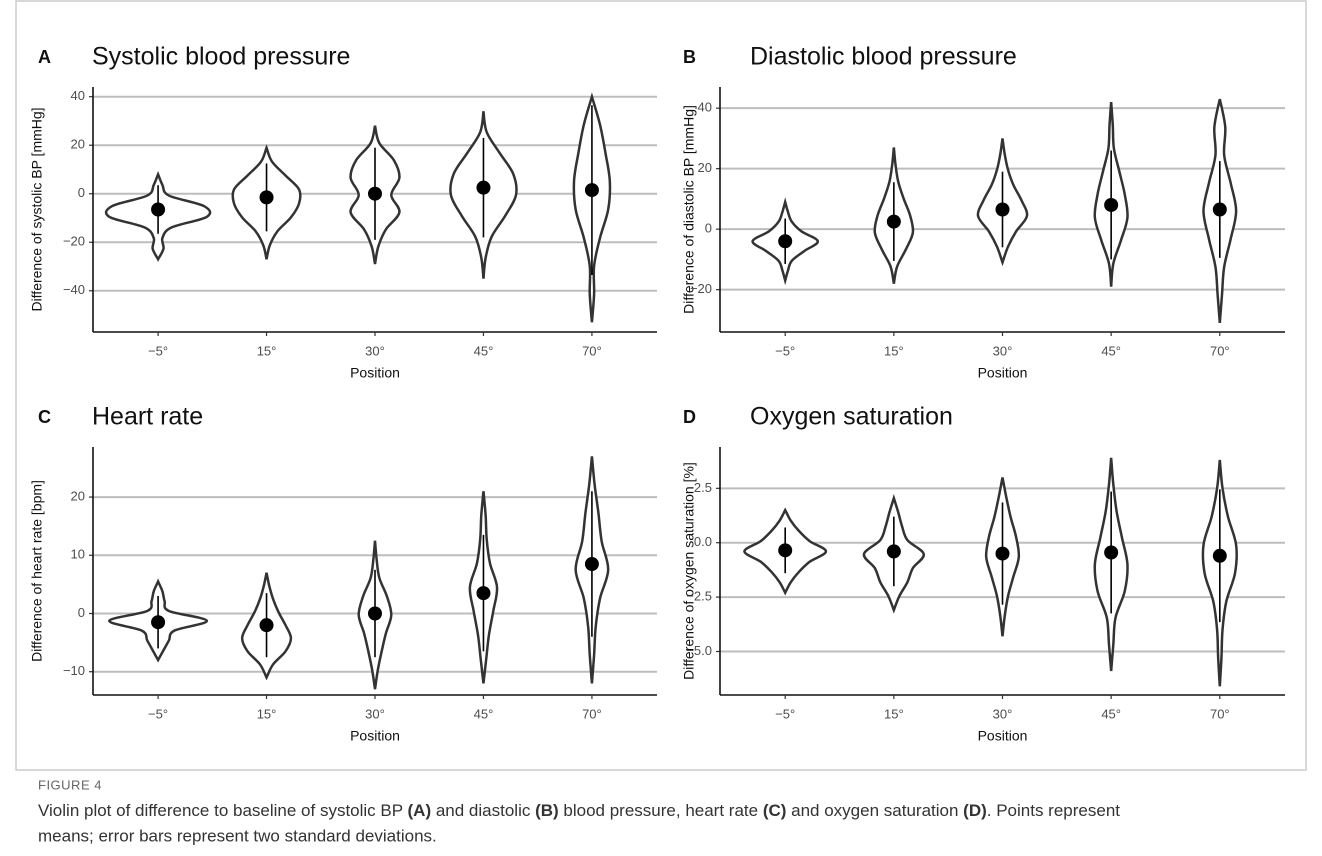 This screenshot has height=856, width=1322. I want to click on y-axis-label: Difference of heart rate [bpm], so click(37, 571).